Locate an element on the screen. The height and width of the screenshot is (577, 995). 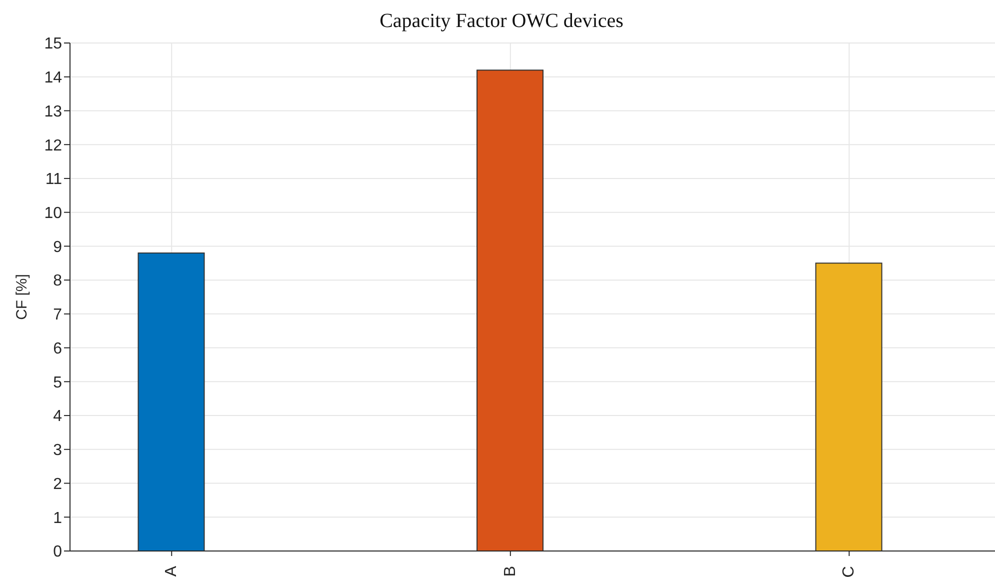
x-tick-label: B is located at coordinates (510, 571).